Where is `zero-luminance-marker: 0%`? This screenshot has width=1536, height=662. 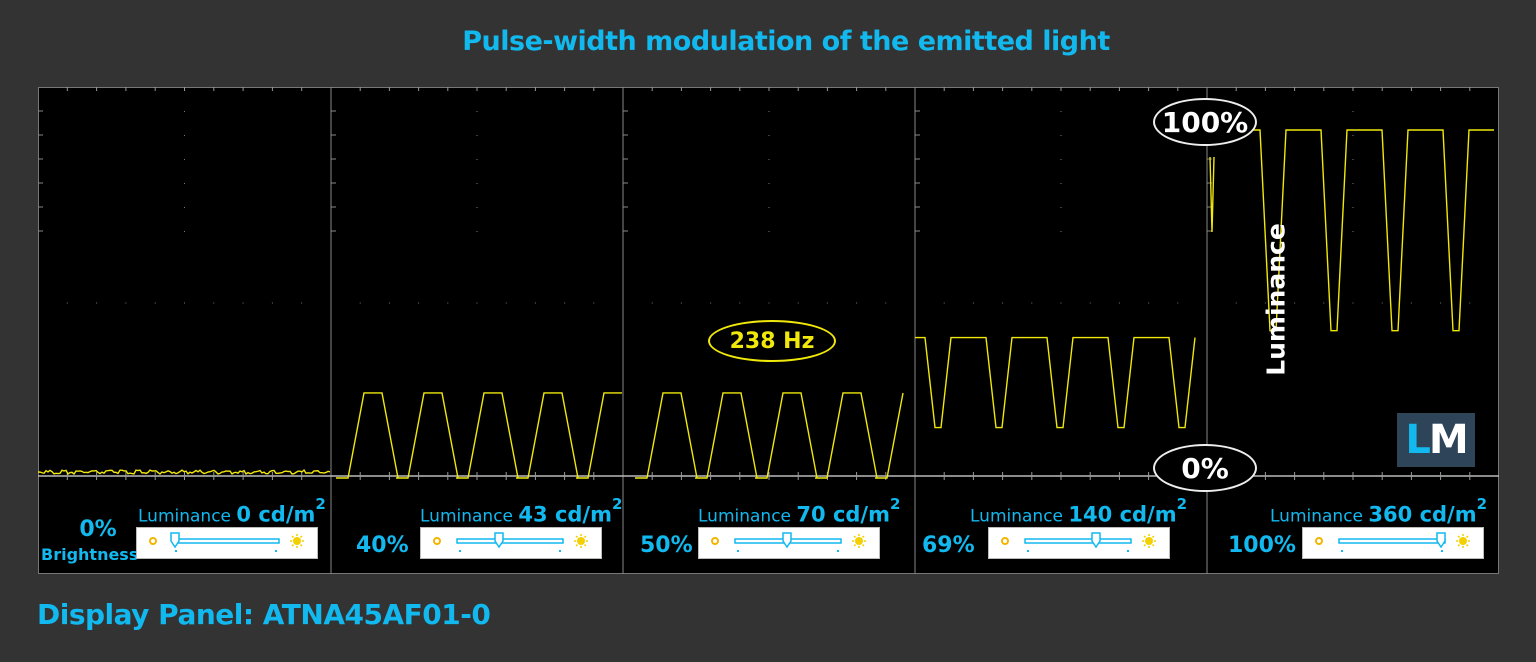
zero-luminance-marker: 0% is located at coordinates (1205, 468).